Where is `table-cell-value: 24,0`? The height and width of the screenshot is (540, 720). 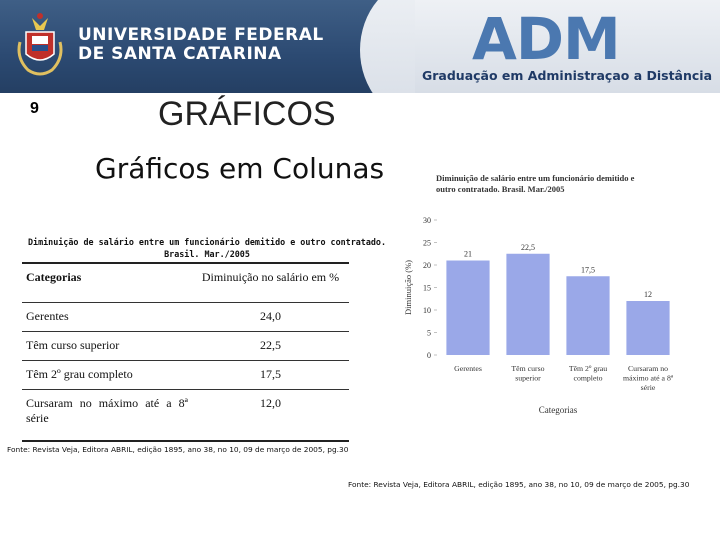
table-cell-value: 24,0 is located at coordinates (270, 317).